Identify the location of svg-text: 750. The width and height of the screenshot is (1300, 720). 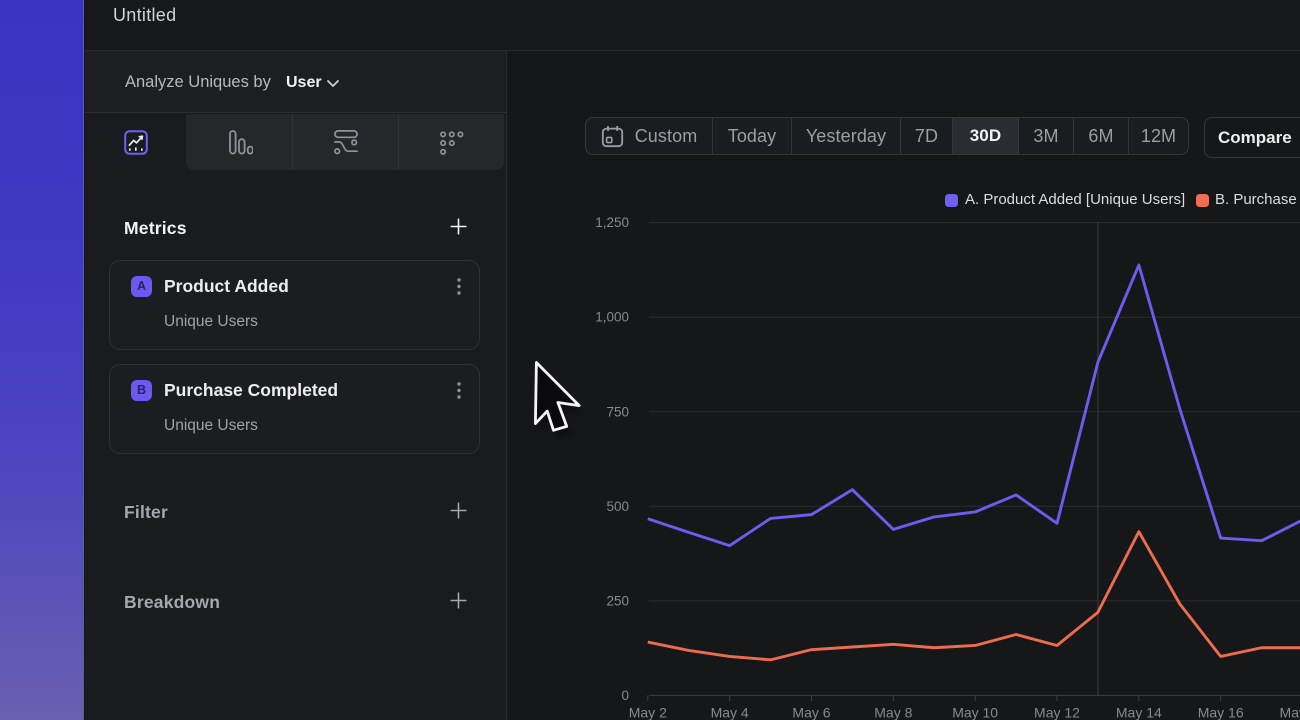
(617, 411).